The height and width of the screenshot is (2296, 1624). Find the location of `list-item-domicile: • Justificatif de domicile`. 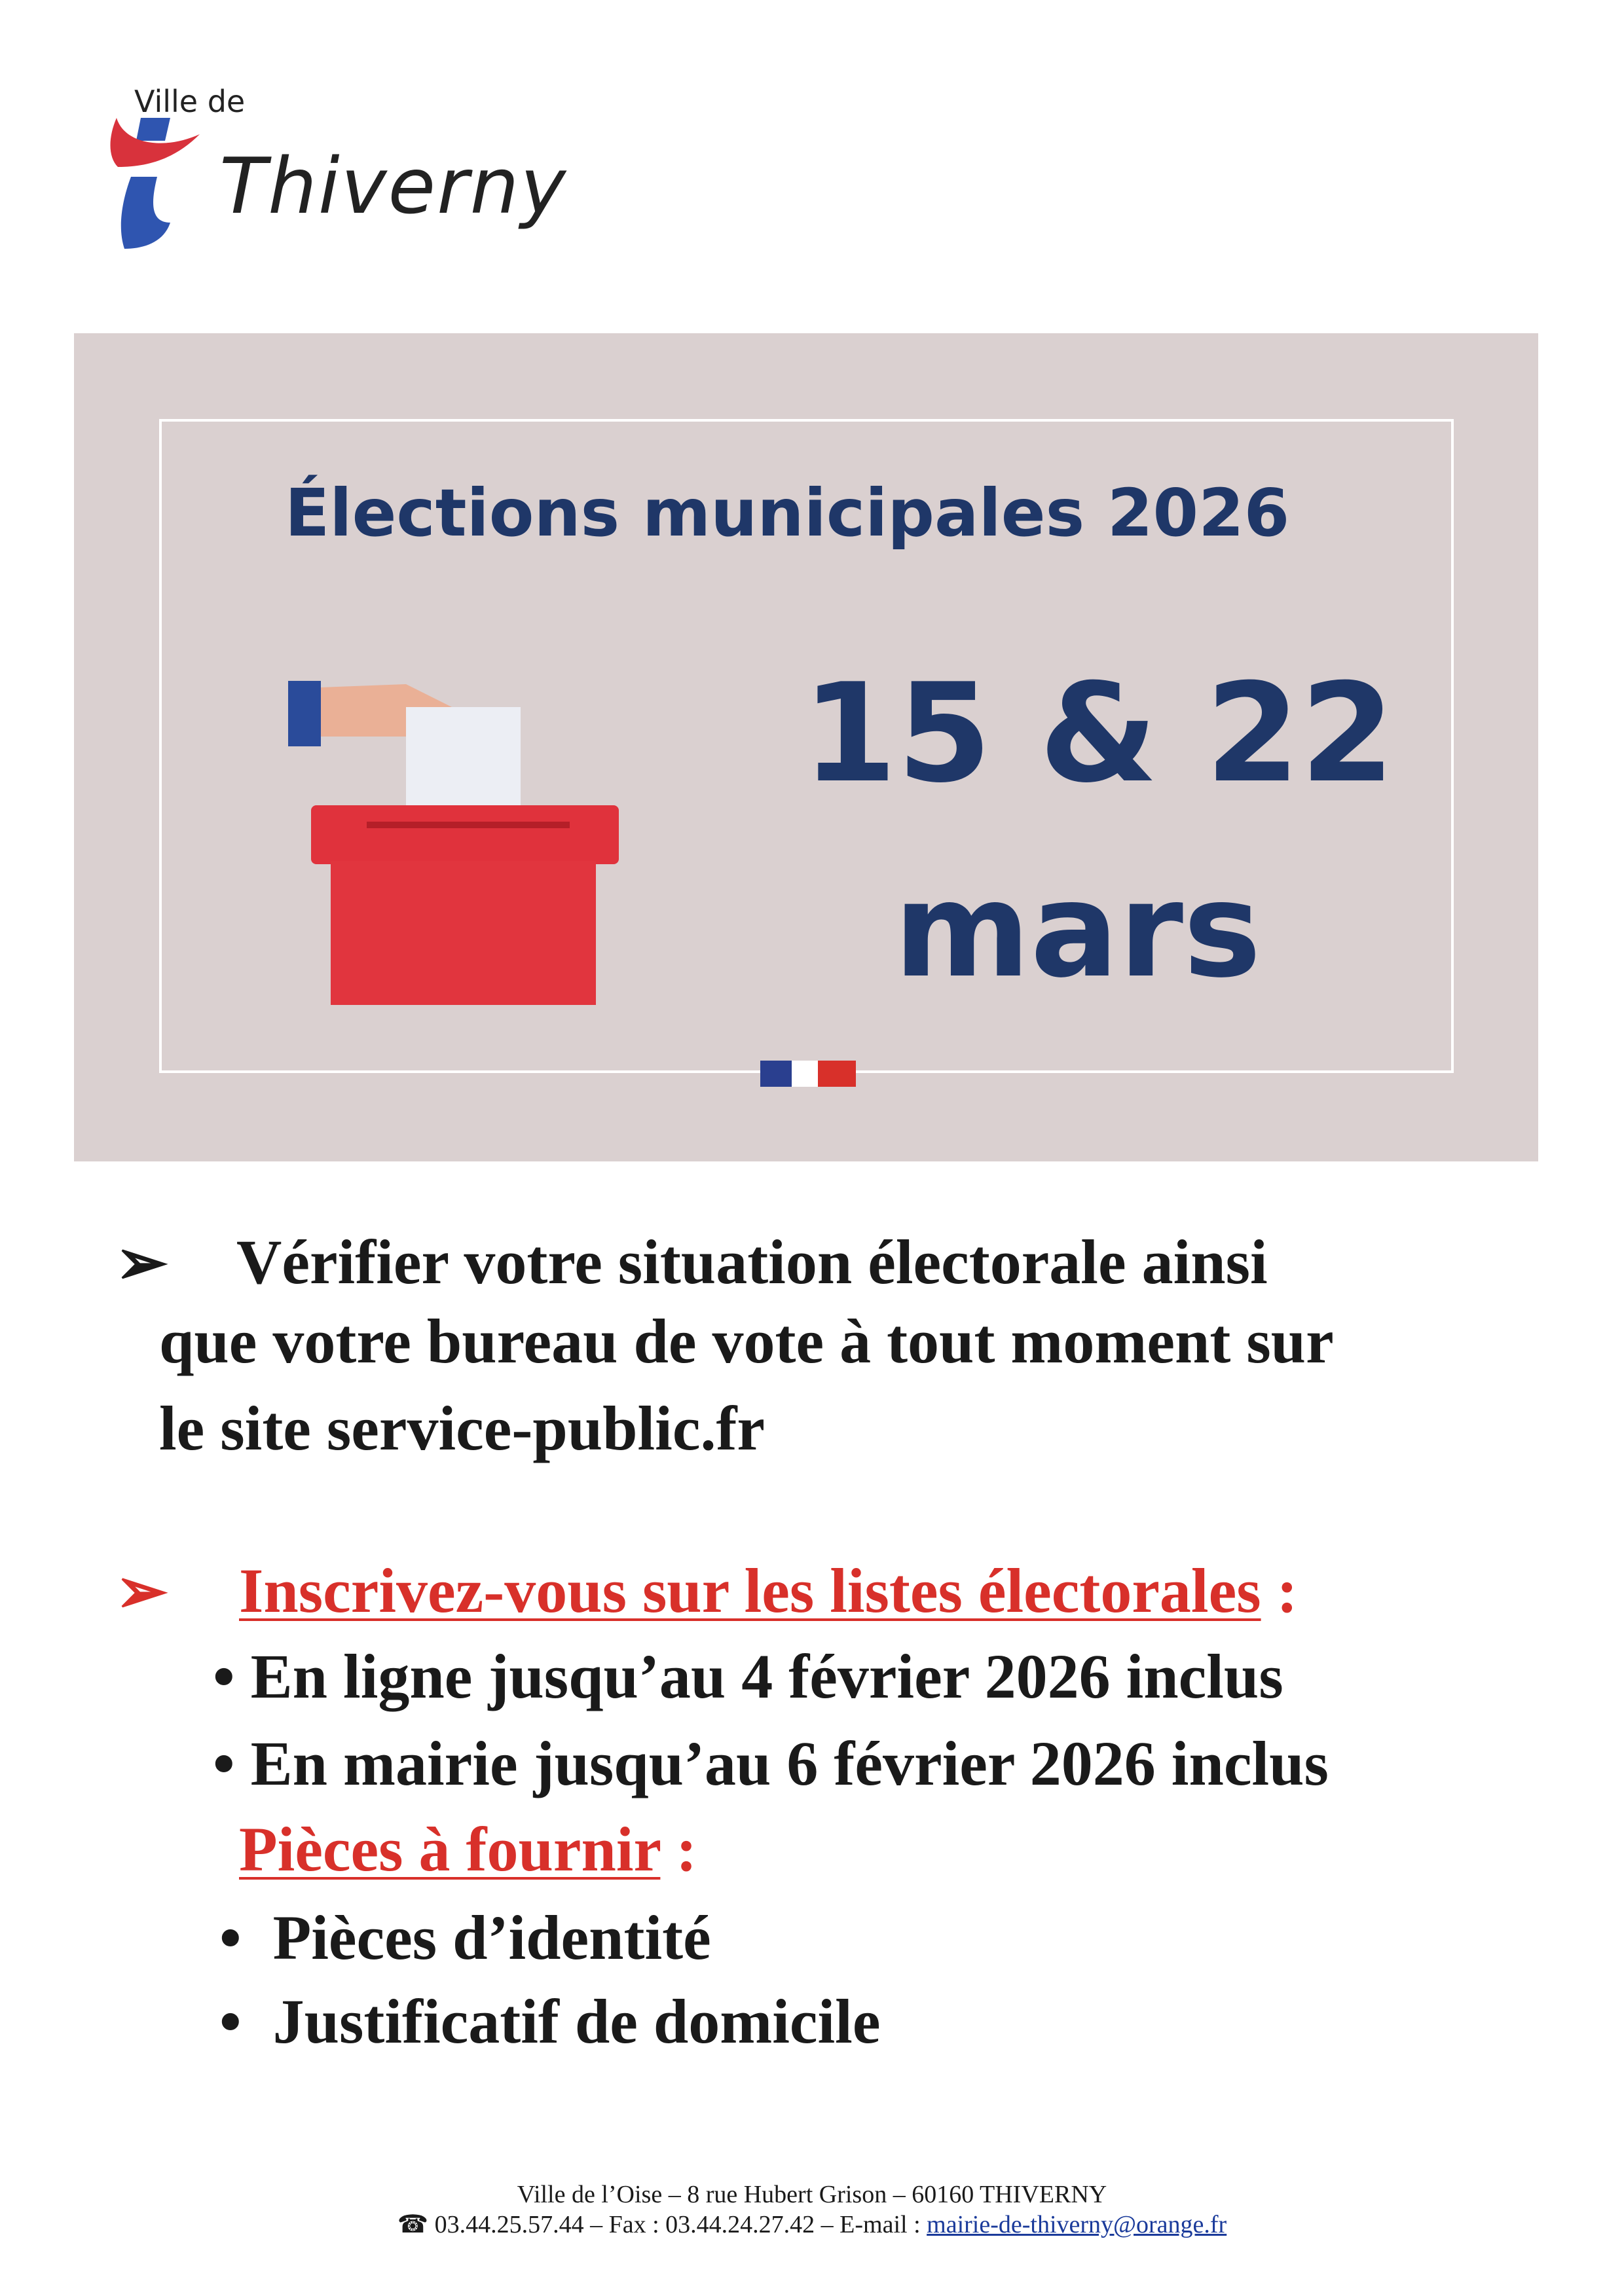

list-item-domicile: • Justificatif de domicile is located at coordinates (550, 2021).